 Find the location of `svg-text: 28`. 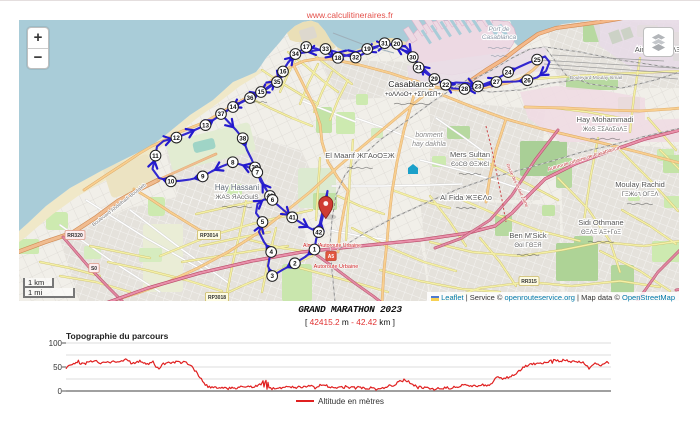

svg-text: 28 is located at coordinates (465, 89).